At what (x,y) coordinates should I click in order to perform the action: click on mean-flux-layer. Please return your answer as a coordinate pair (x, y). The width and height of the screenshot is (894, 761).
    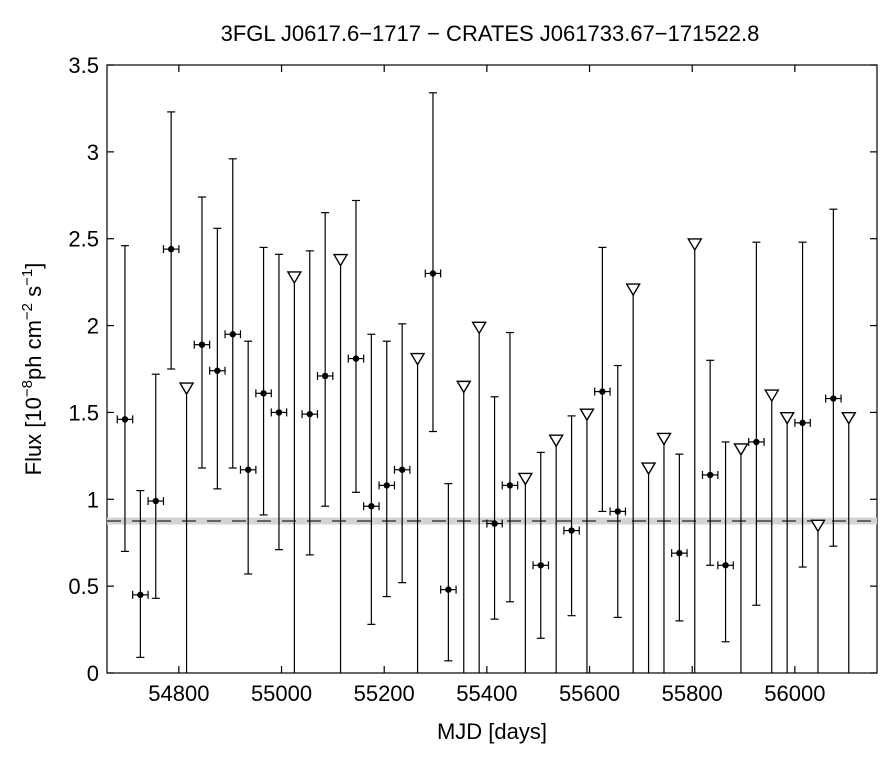
    Looking at the image, I should click on (492, 521).